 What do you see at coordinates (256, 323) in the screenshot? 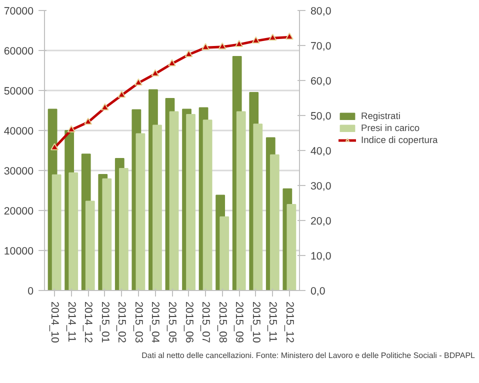
I see `x-tick-label: 2015_10` at bounding box center [256, 323].